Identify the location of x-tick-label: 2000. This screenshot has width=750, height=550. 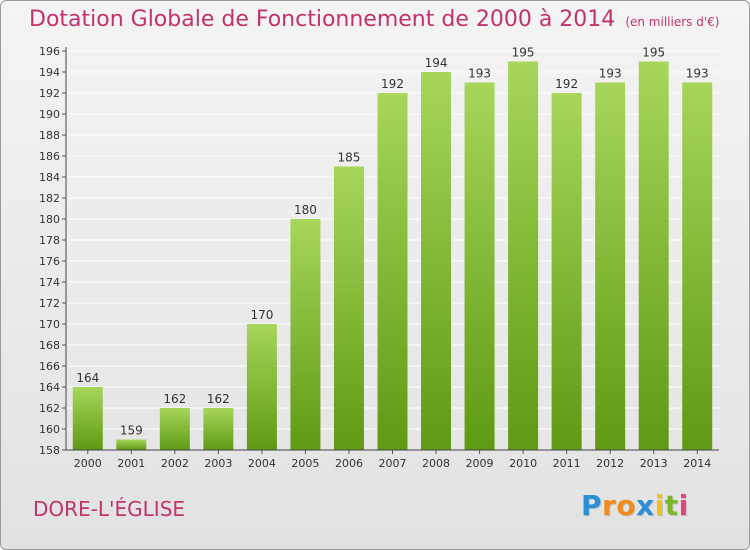
(88, 463).